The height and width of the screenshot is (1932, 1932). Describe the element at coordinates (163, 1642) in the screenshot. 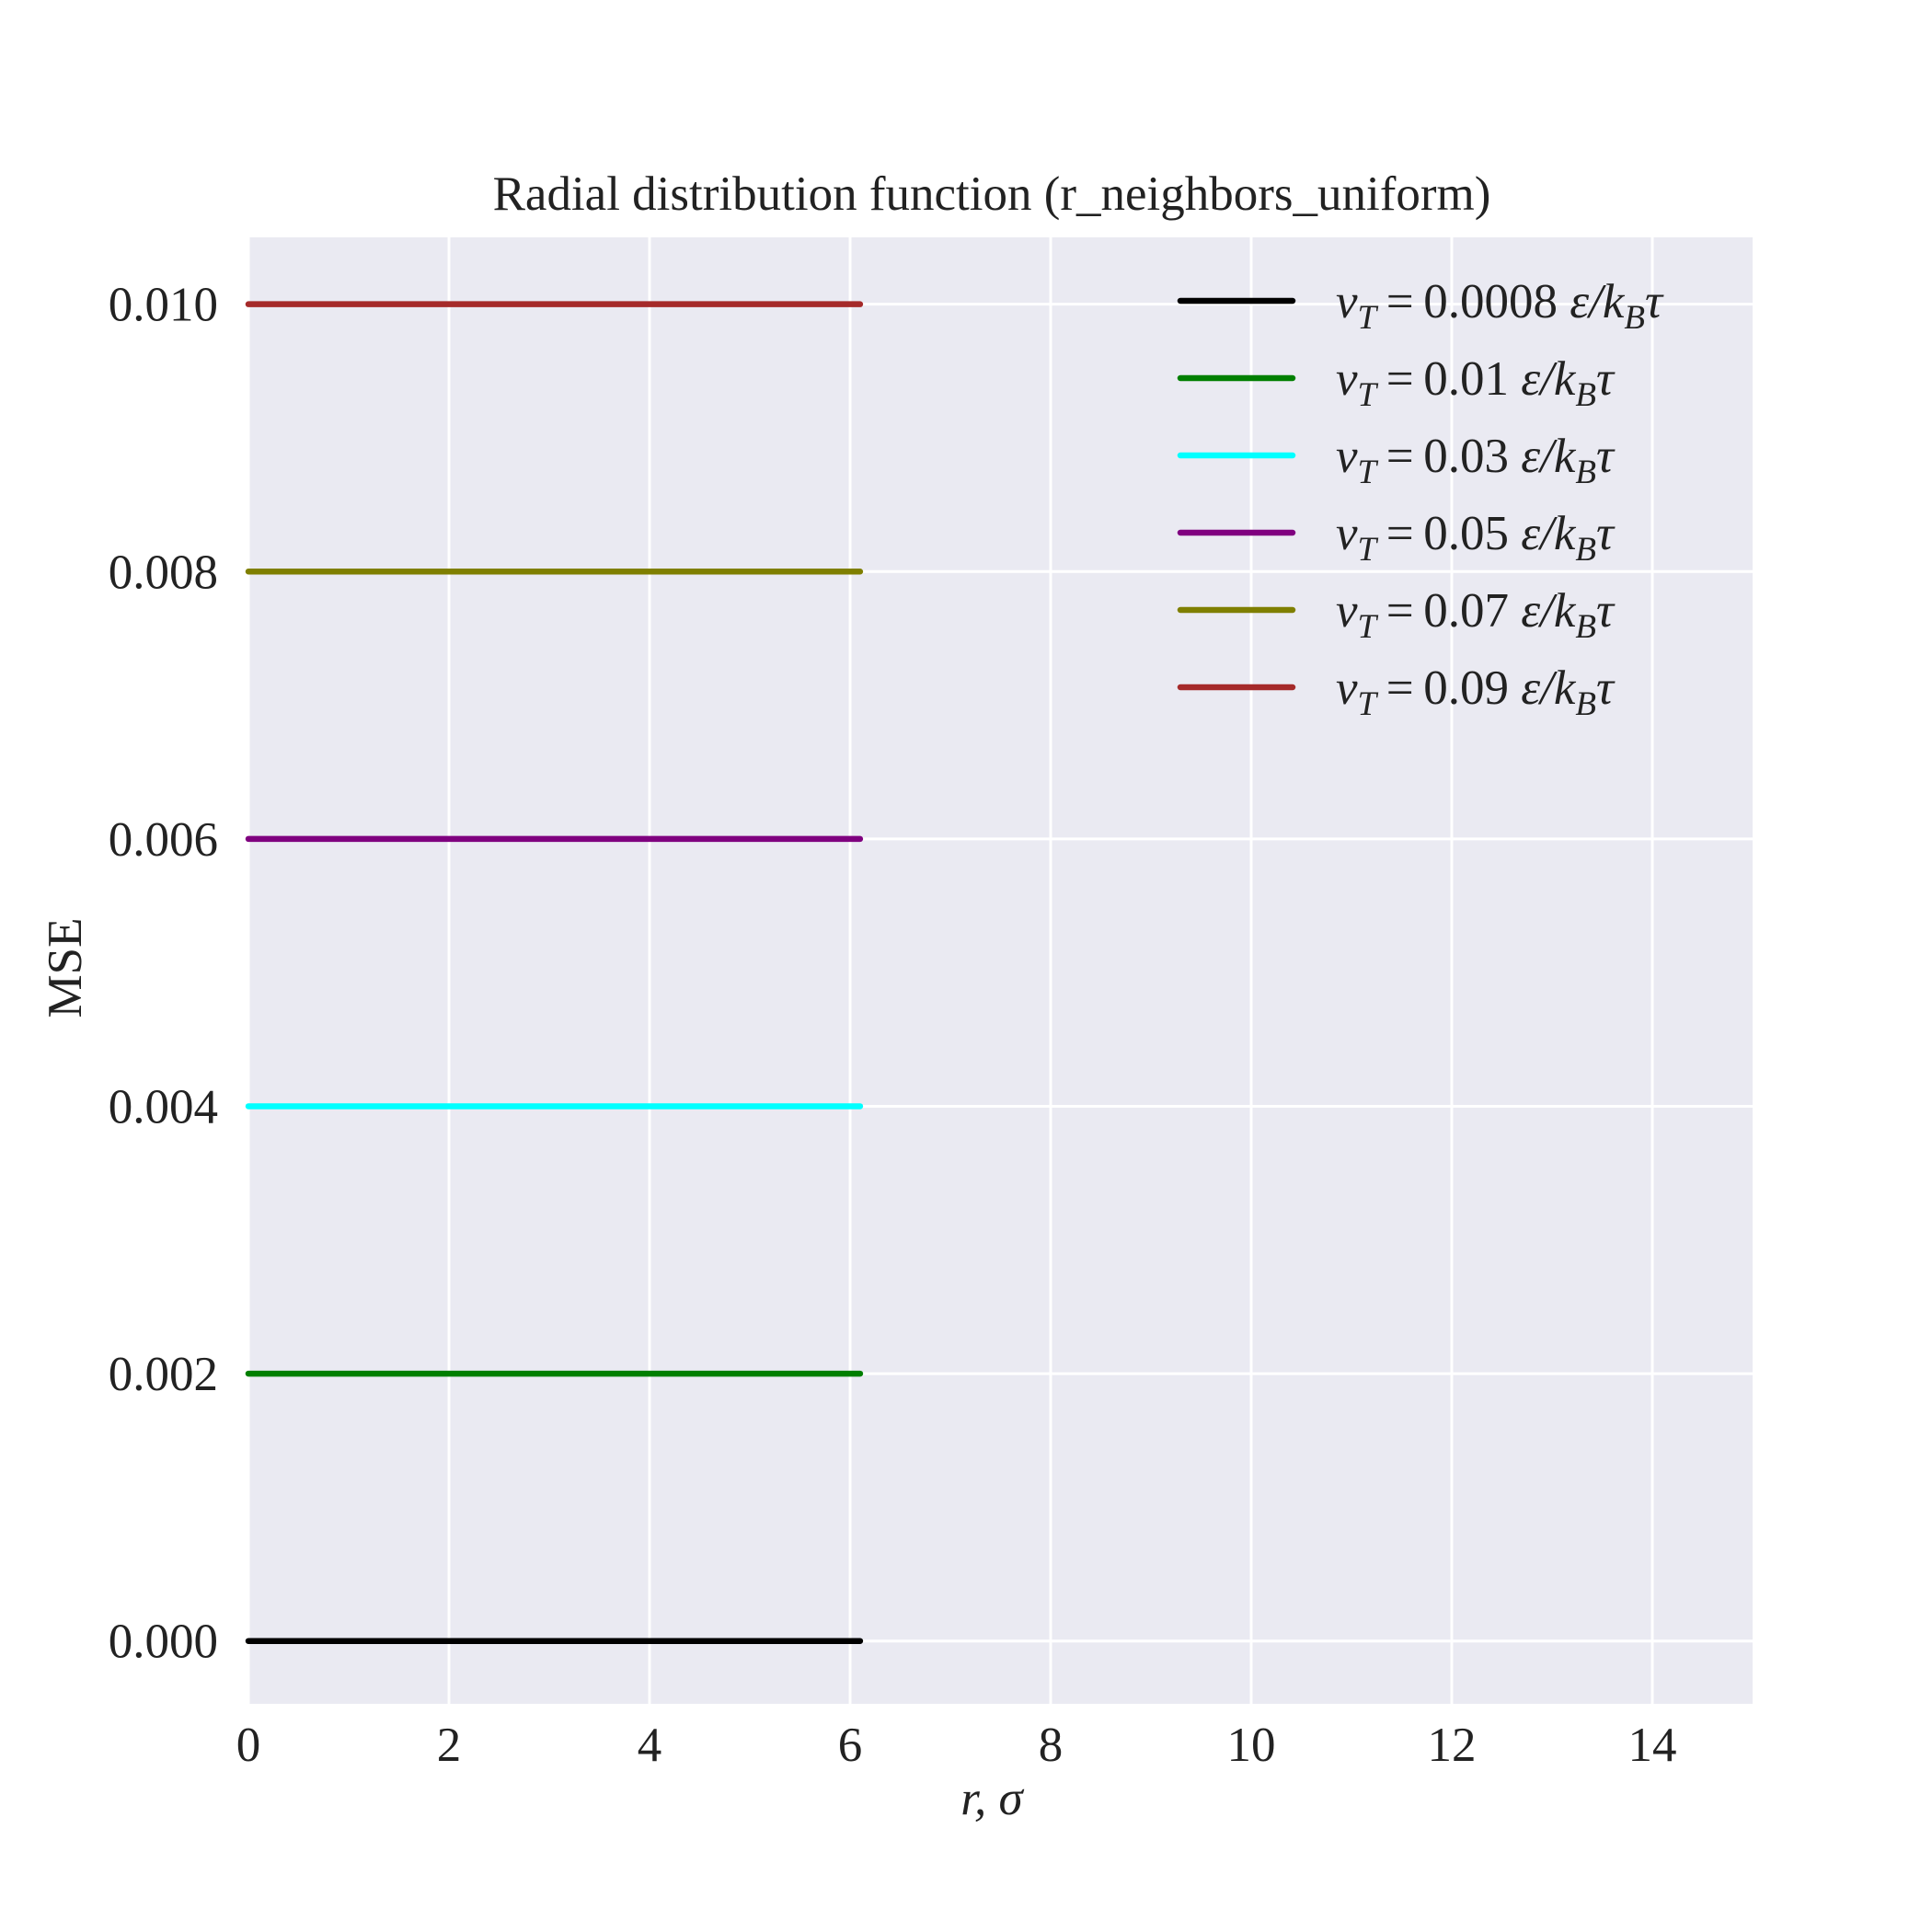

I see `y-tick-label: 0.000` at that location.